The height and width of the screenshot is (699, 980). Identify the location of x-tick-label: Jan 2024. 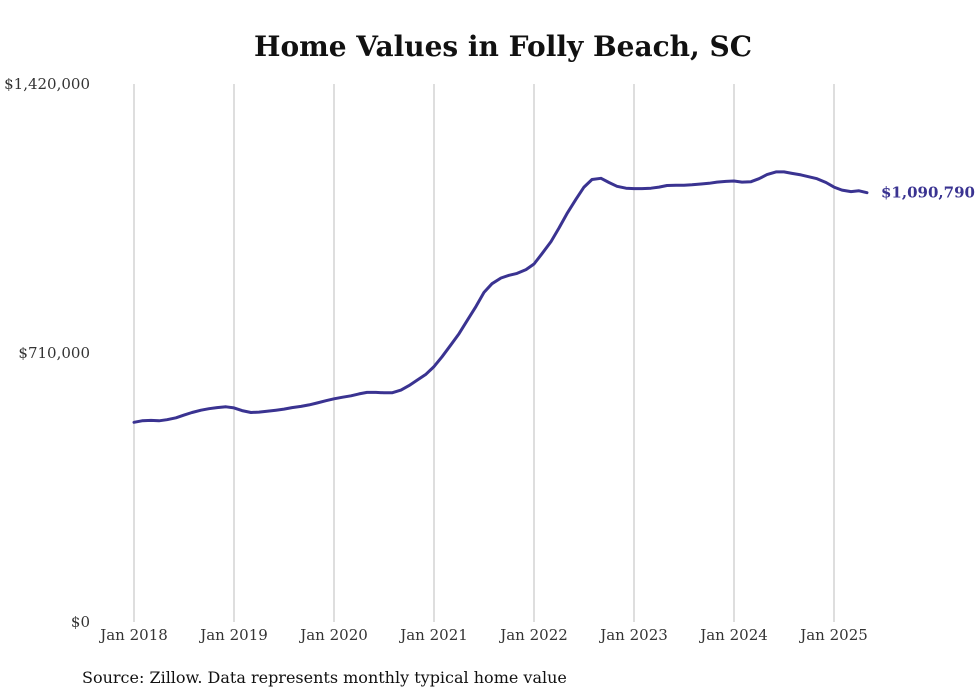
(733, 635).